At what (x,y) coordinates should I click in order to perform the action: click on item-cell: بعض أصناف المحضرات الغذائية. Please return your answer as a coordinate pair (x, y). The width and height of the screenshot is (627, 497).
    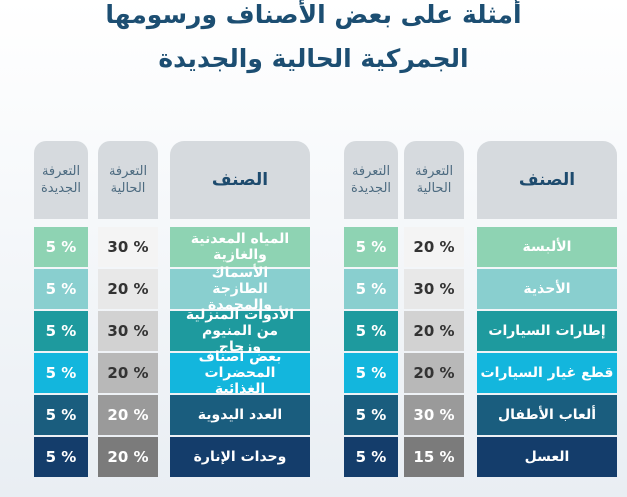
    Looking at the image, I should click on (240, 373).